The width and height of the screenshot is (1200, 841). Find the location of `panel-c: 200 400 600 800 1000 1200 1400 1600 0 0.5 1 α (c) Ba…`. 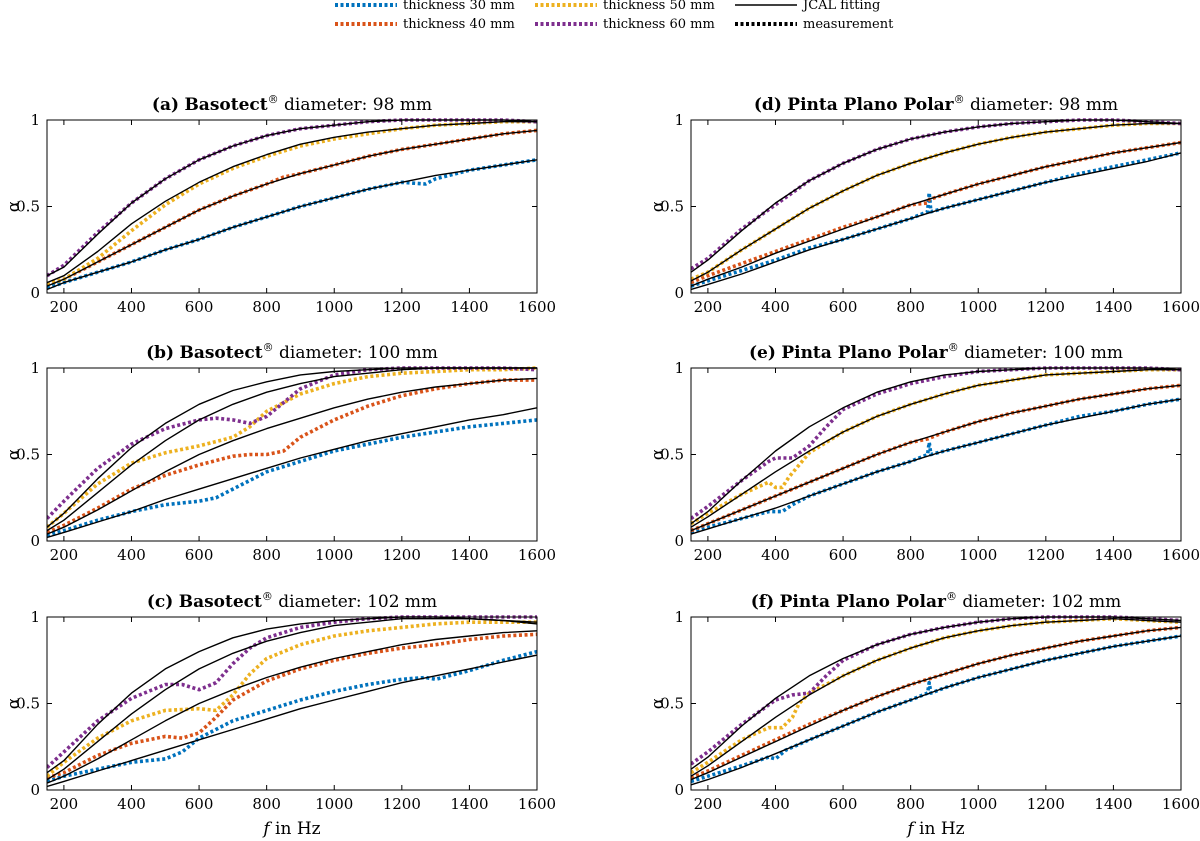

panel-c: 200 400 600 800 1000 1200 1400 1600 0 0.5 1 α (c) Ba… is located at coordinates (280, 714).